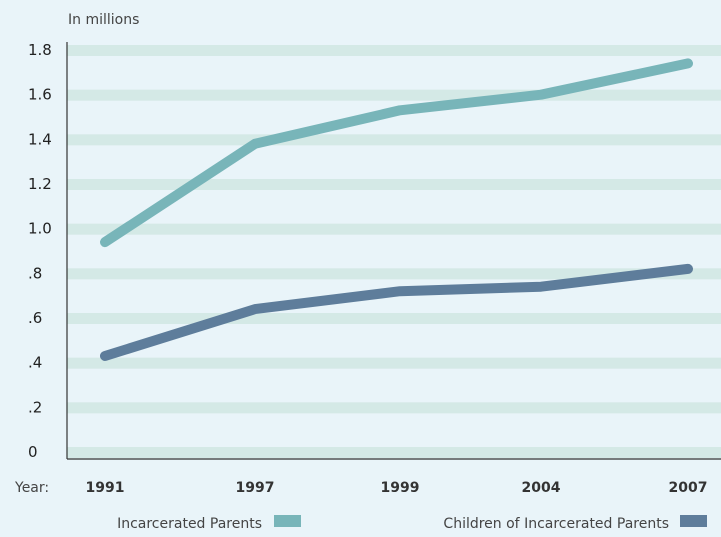  Describe the element at coordinates (31, 488) in the screenshot. I see `x-axis-prefix-label: Year:` at that location.